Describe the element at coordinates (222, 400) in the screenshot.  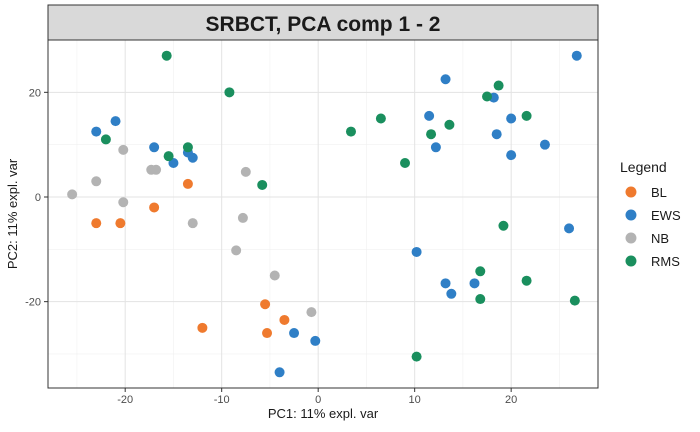
I see `x-tick-label: -10` at that location.